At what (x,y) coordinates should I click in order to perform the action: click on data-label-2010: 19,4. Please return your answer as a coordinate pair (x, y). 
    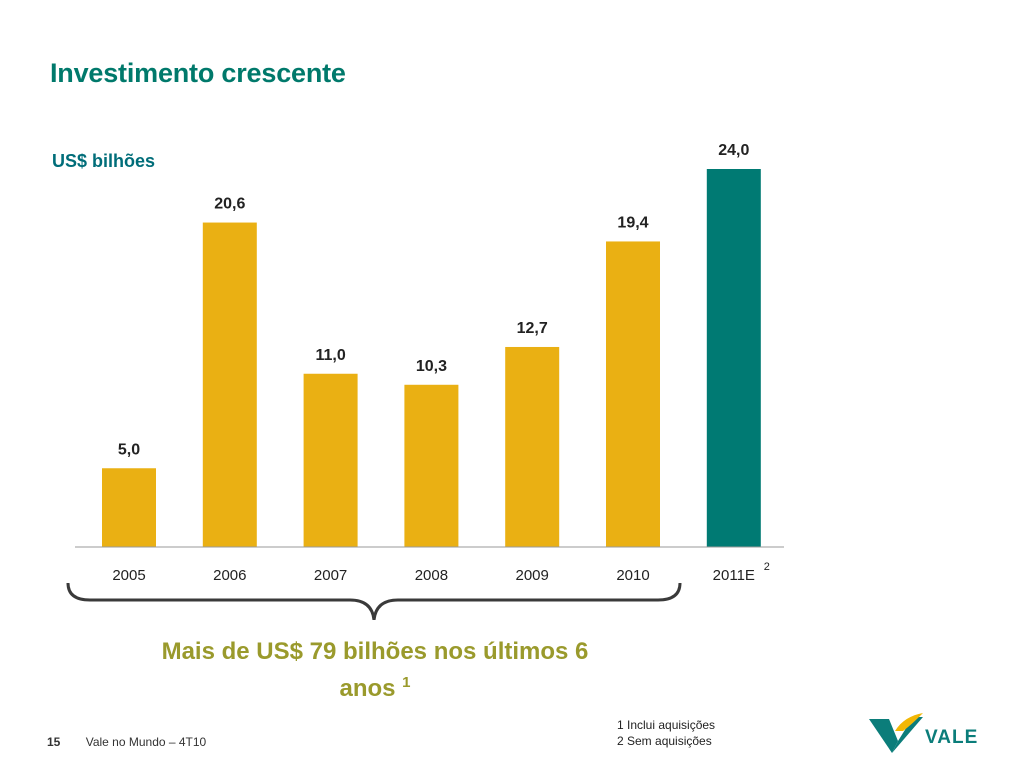
    Looking at the image, I should click on (632, 222).